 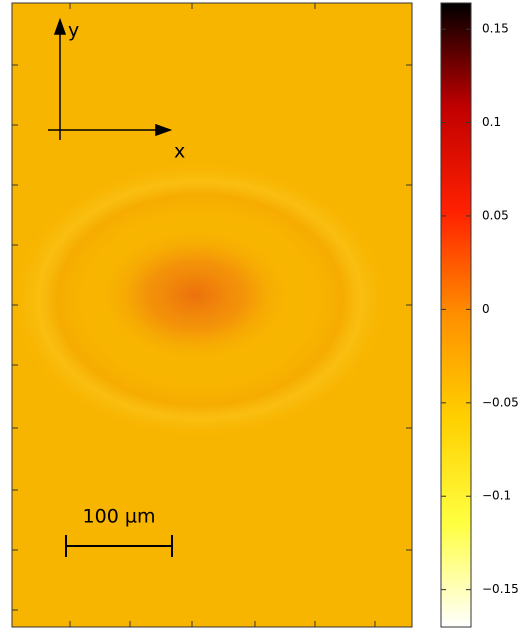 What do you see at coordinates (456, 315) in the screenshot?
I see `colorbar` at bounding box center [456, 315].